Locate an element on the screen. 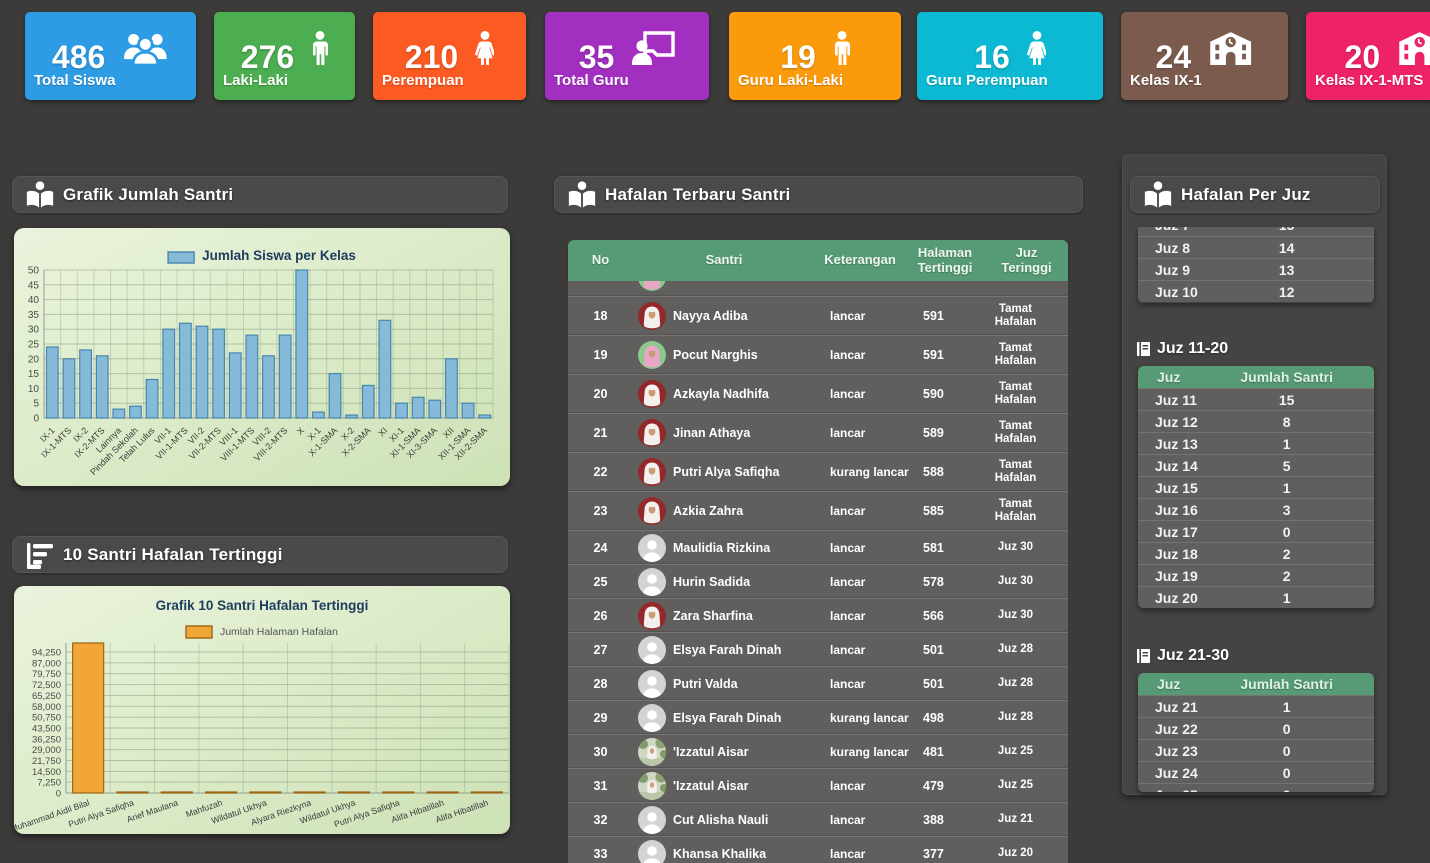 This screenshot has width=1430, height=863. svg-text: 87,000 is located at coordinates (46, 663).